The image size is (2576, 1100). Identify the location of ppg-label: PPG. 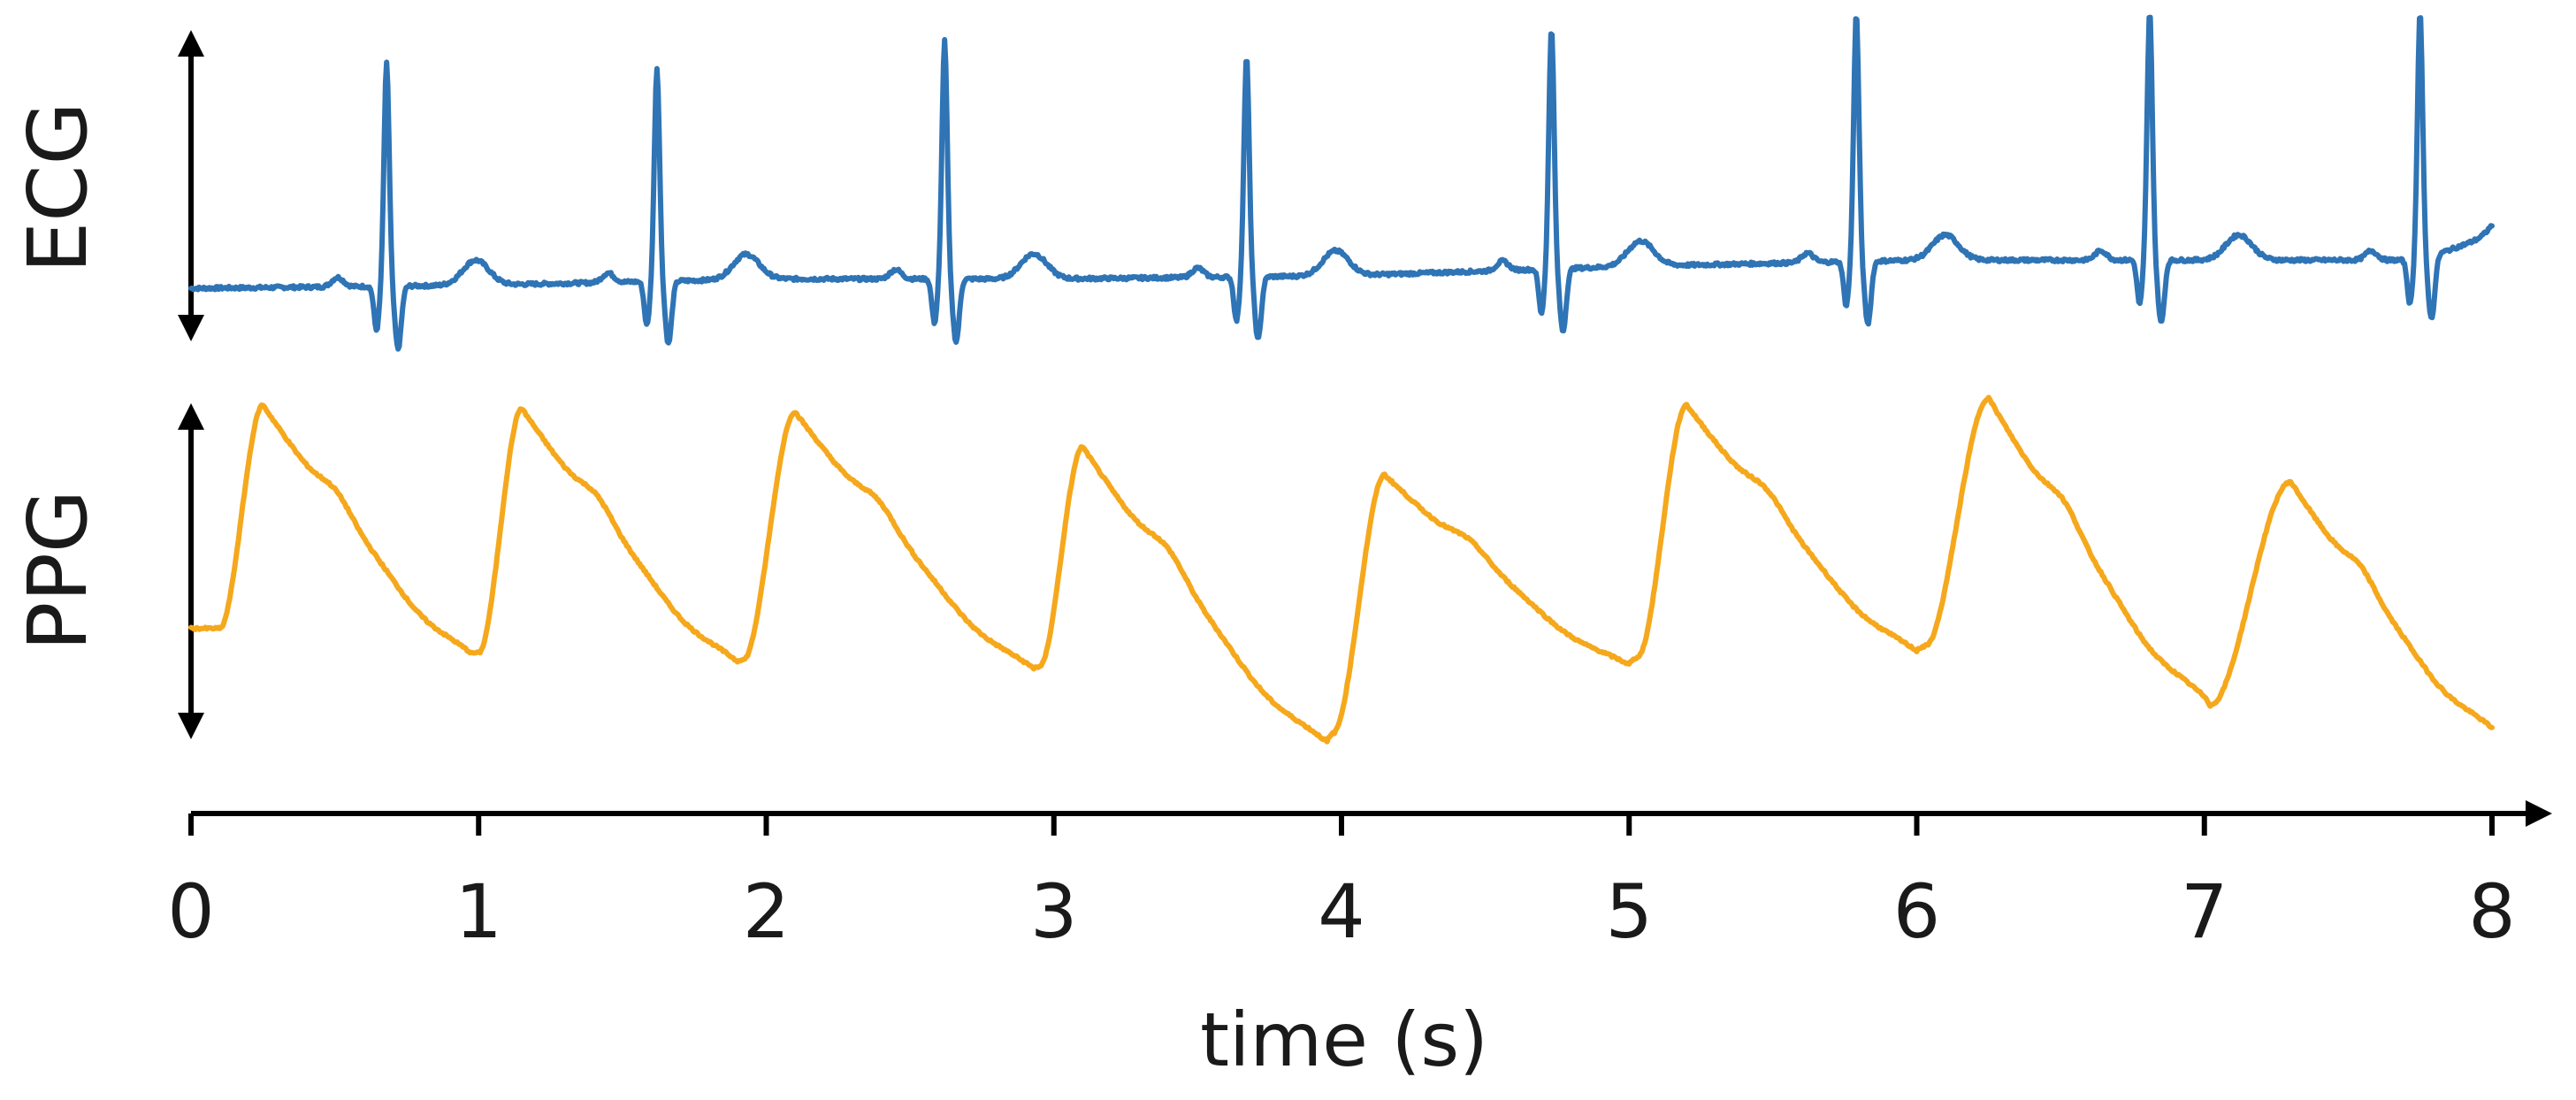
(58, 570).